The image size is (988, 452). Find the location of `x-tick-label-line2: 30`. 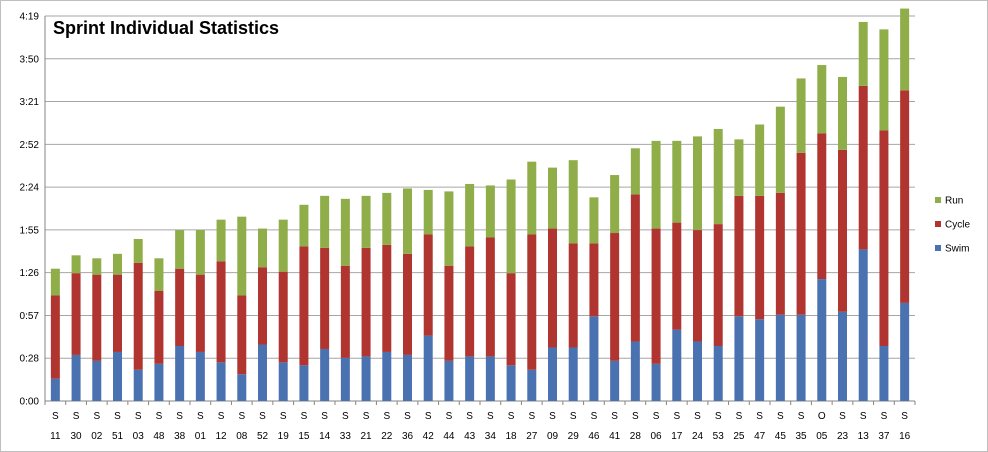

x-tick-label-line2: 30 is located at coordinates (77, 436).